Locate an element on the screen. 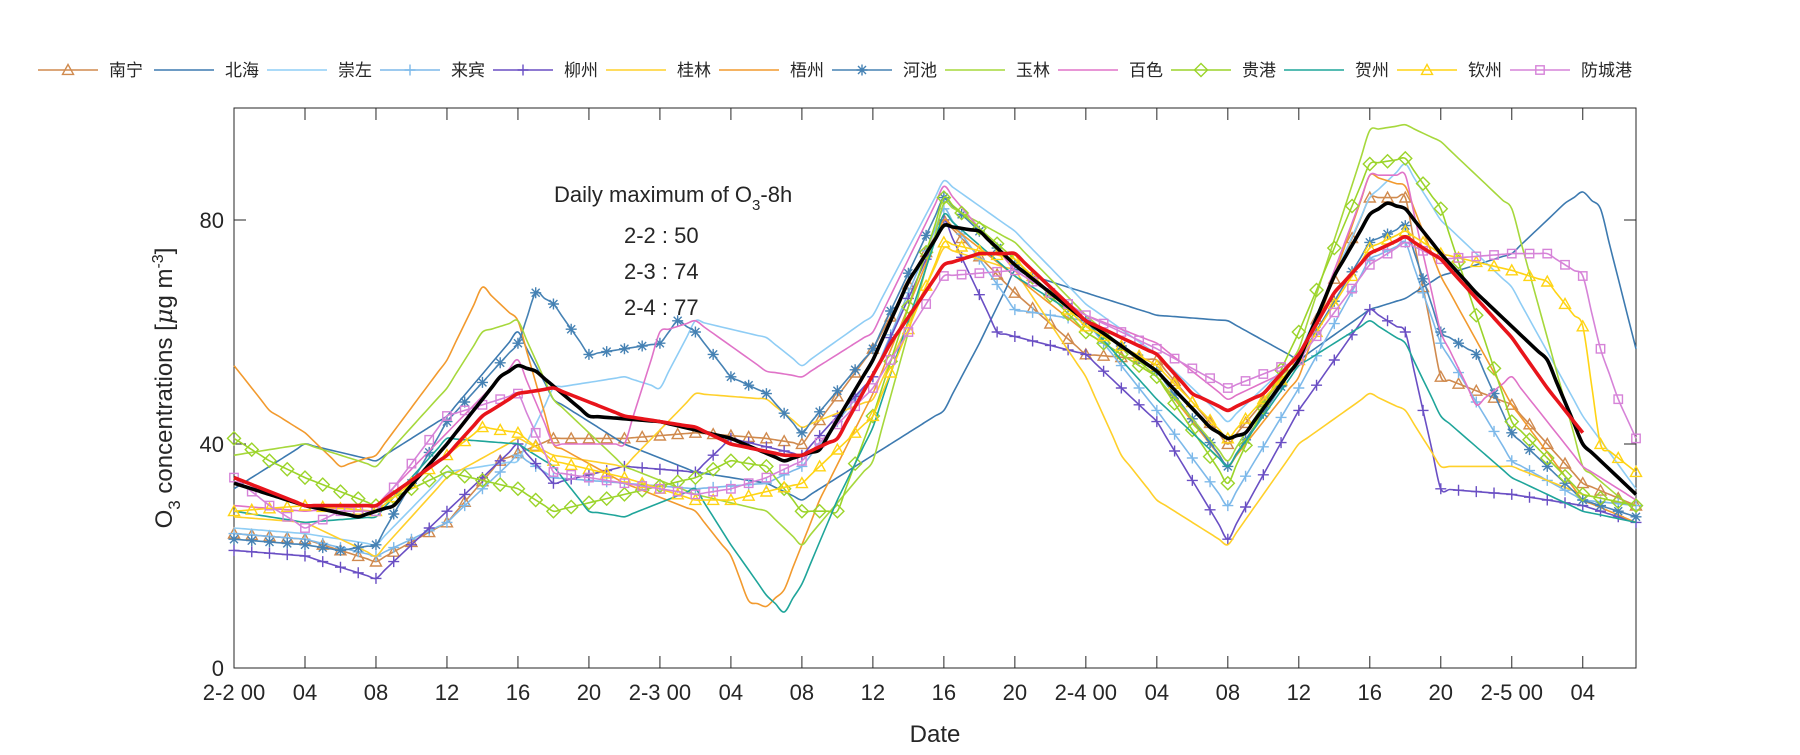 The height and width of the screenshot is (755, 1800). y-tick-label: 40 is located at coordinates (212, 444).